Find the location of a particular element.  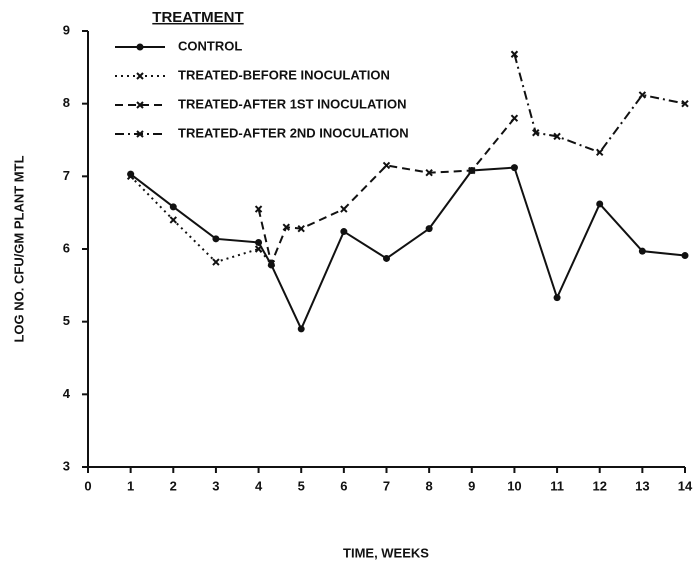

x-tick-label: 14 is located at coordinates (685, 485).